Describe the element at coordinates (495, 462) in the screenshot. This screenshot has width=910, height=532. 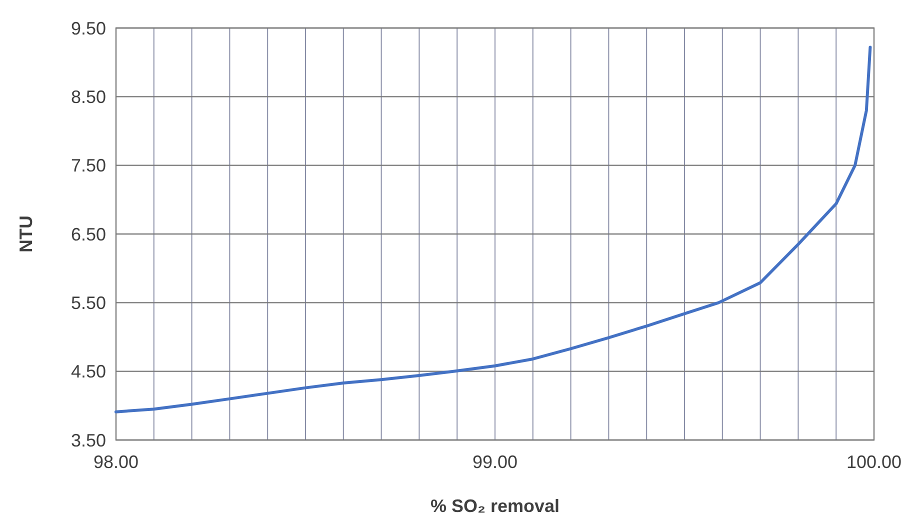
I see `x-tick-label: 99.00` at that location.